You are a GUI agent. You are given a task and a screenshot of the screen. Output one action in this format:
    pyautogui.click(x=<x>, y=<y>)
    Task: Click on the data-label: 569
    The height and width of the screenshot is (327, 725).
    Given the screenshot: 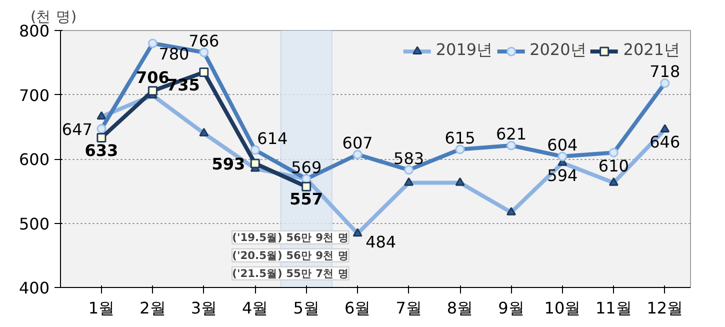 What is the action you would take?
    pyautogui.click(x=306, y=167)
    